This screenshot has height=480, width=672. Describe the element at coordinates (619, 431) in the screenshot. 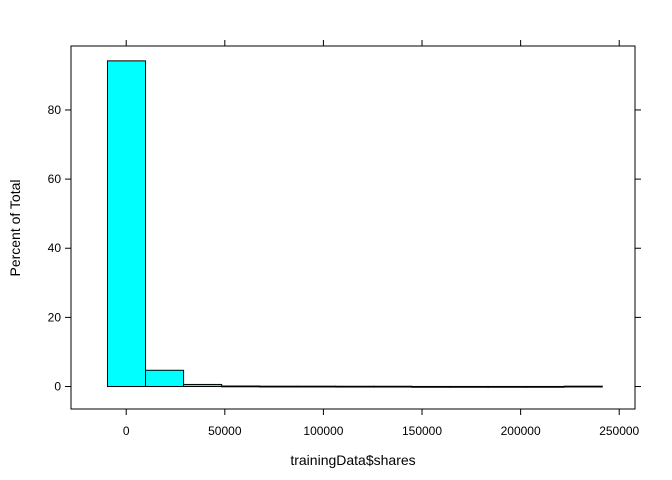

I see `x-tick-label-5: 250000` at that location.